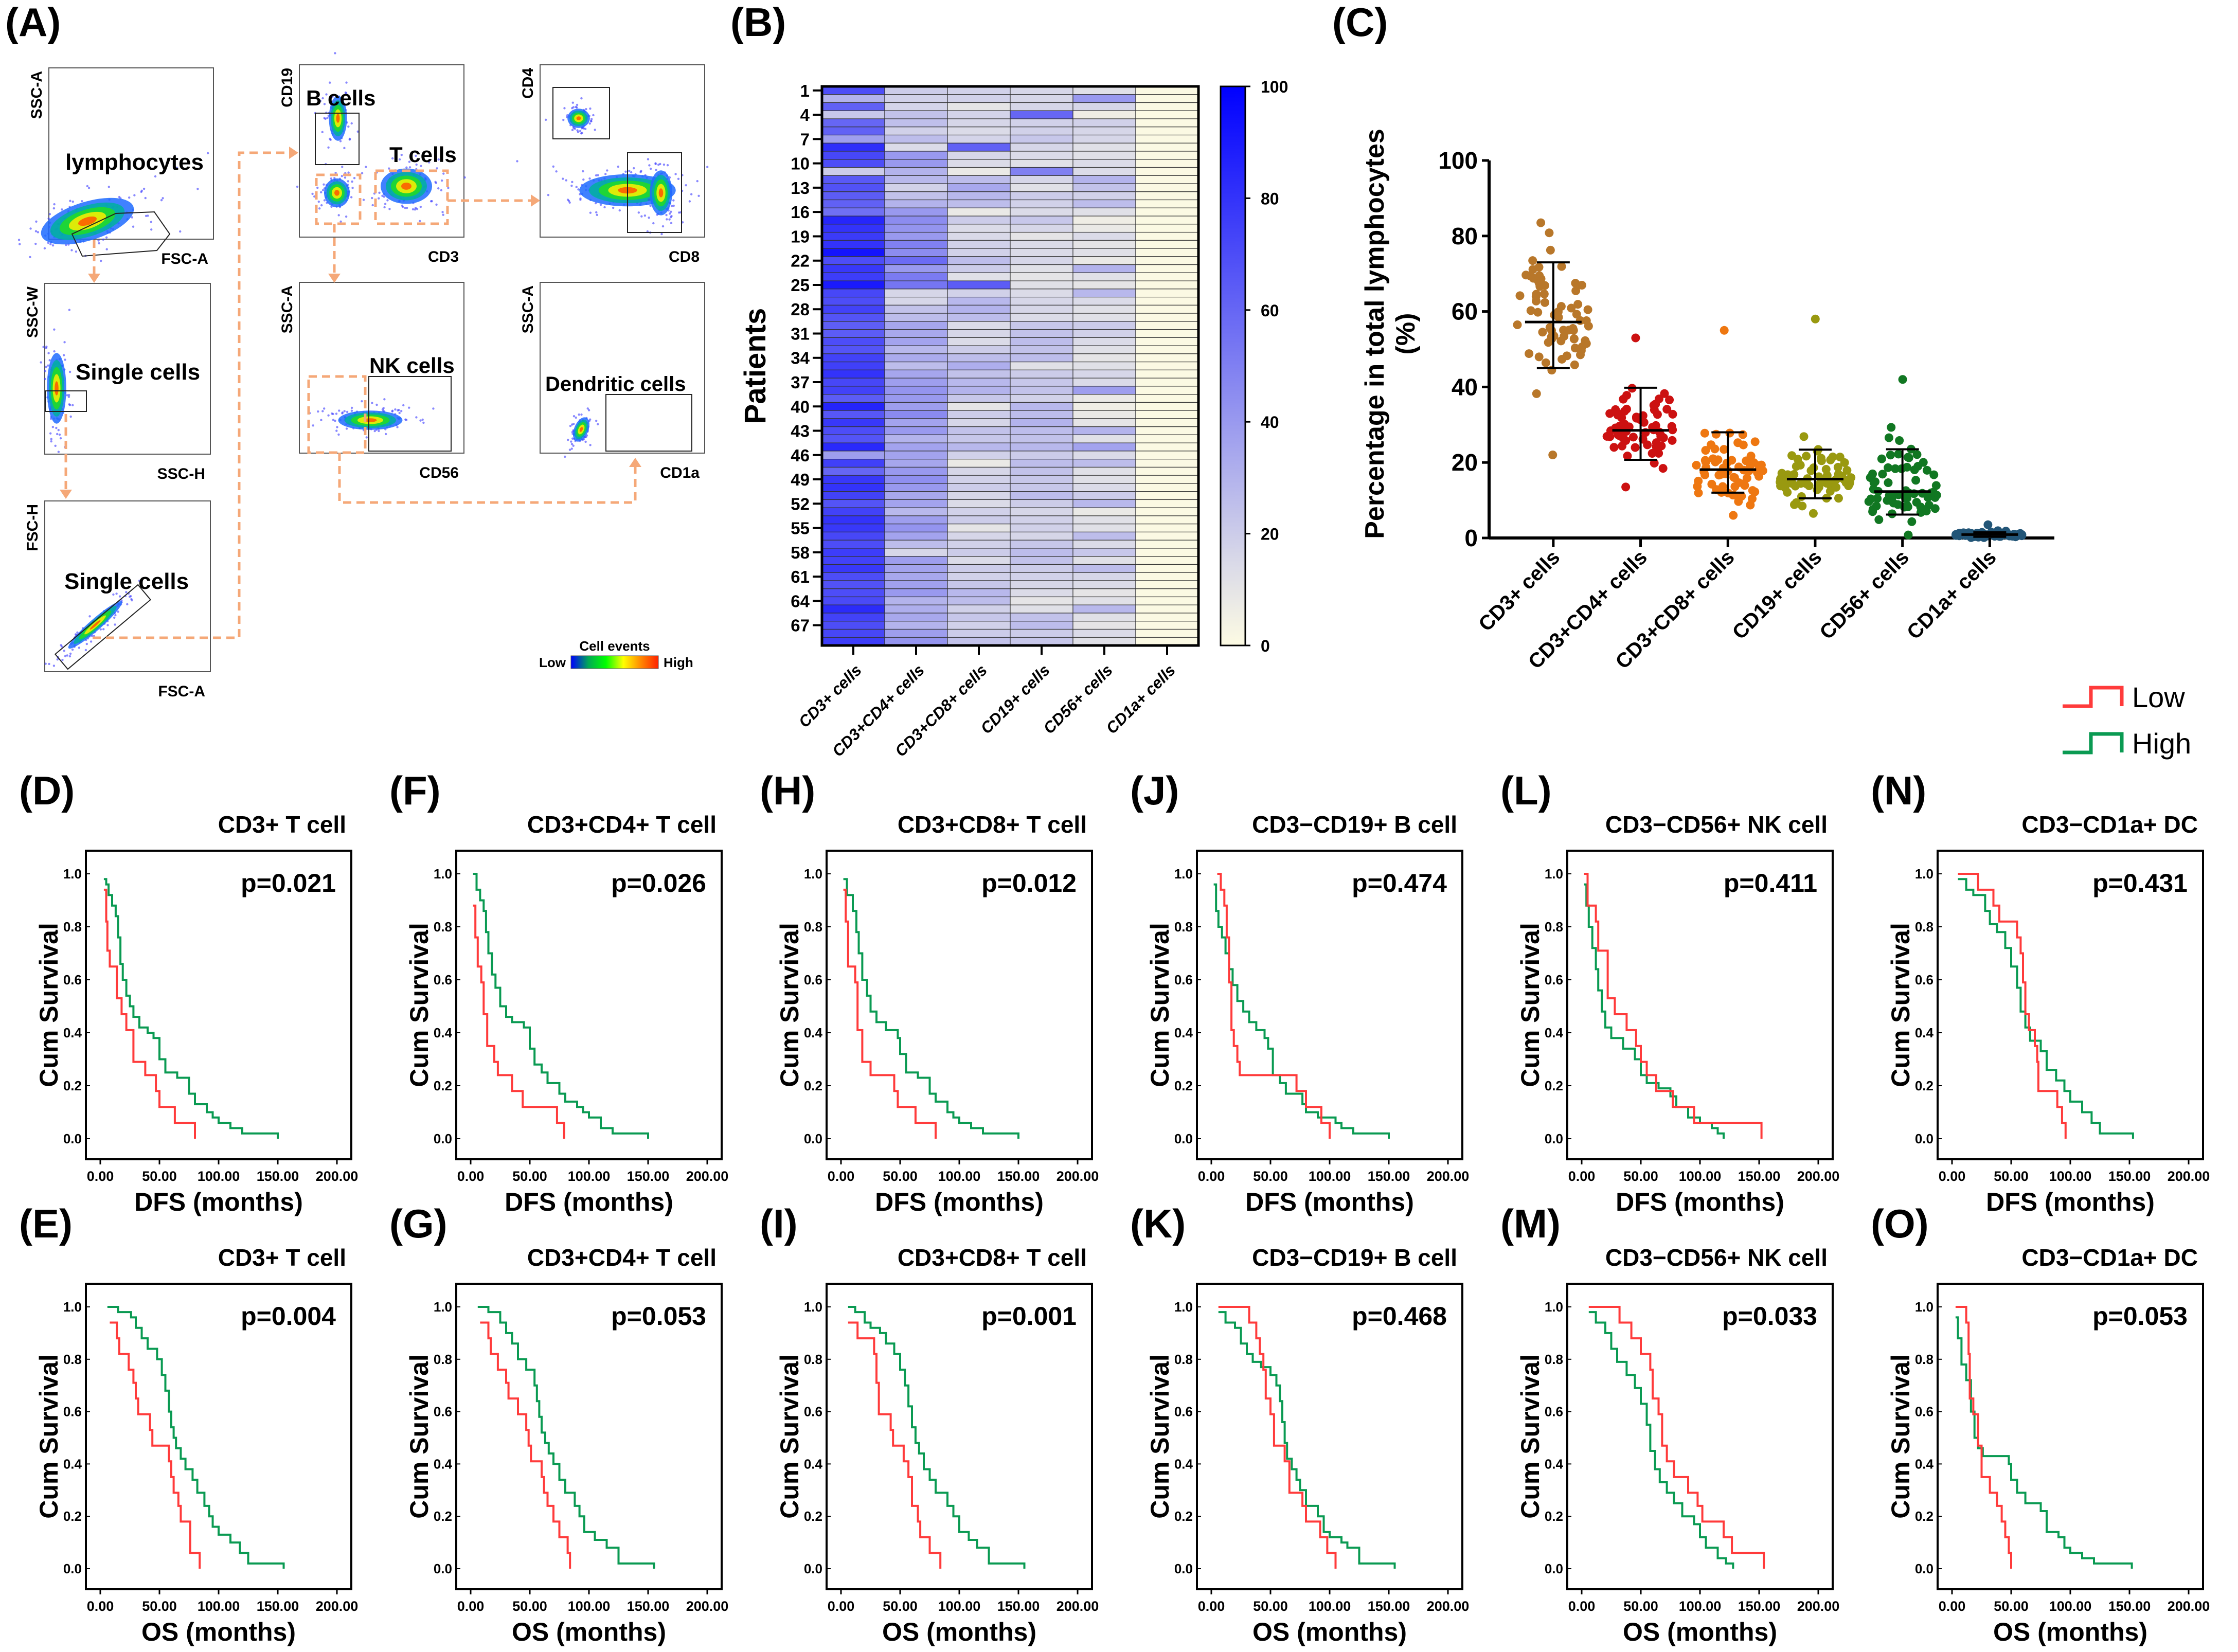  Describe the element at coordinates (282, 1257) in the screenshot. I see `km-title: CD3+ T cell` at that location.